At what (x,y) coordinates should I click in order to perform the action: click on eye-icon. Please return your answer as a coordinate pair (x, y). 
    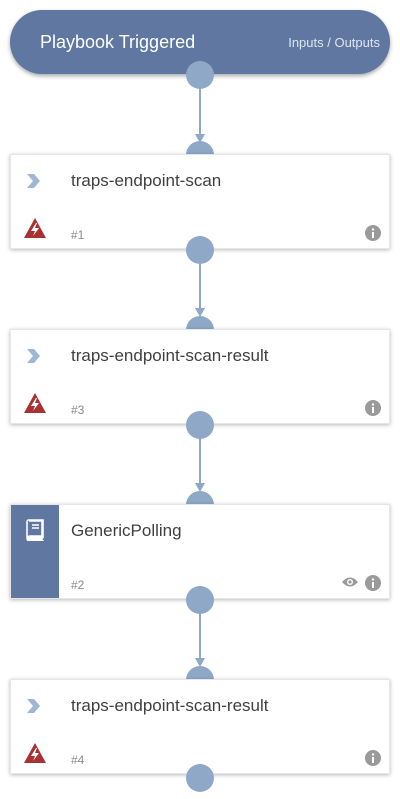
    Looking at the image, I should click on (350, 582).